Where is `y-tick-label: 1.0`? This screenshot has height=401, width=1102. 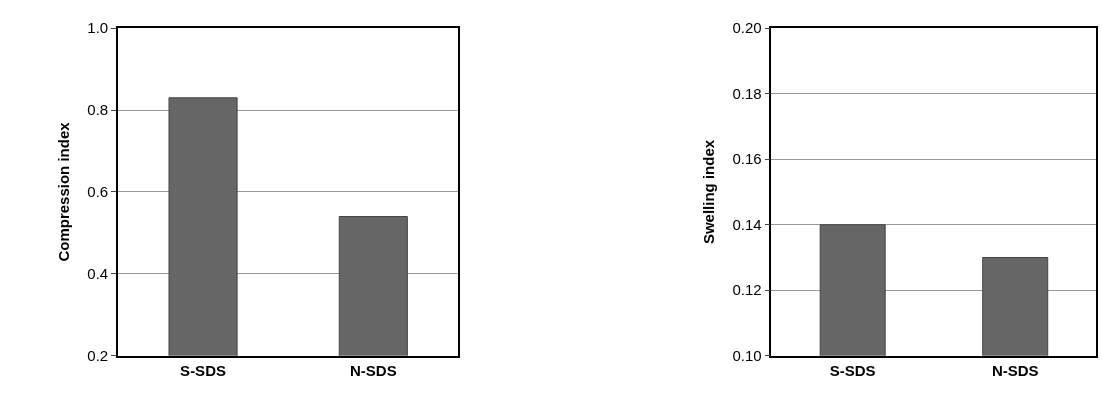 y-tick-label: 1.0 is located at coordinates (98, 28).